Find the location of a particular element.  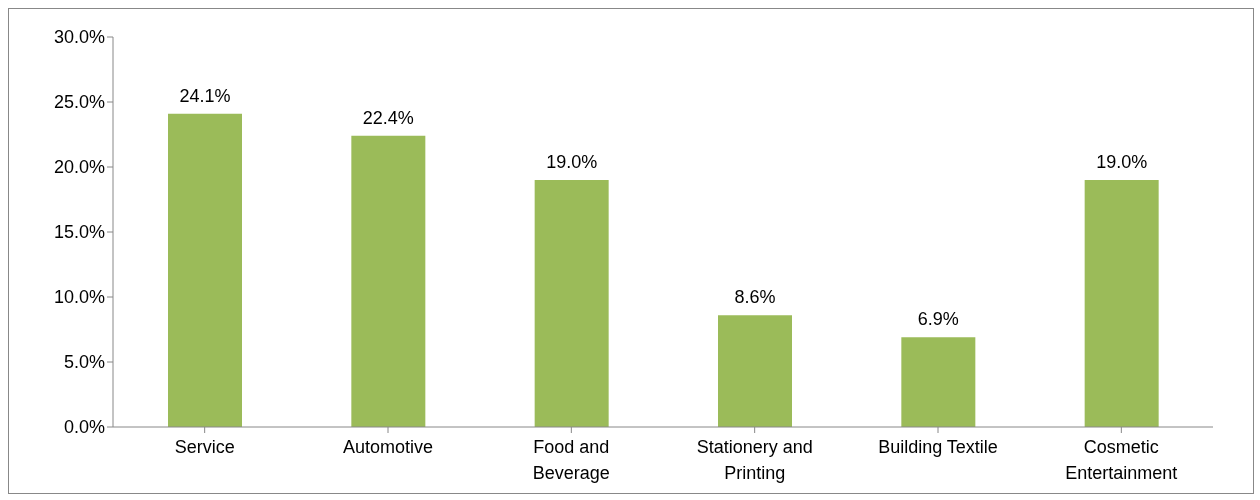

y-tick-label: 5.0% is located at coordinates (84, 362).